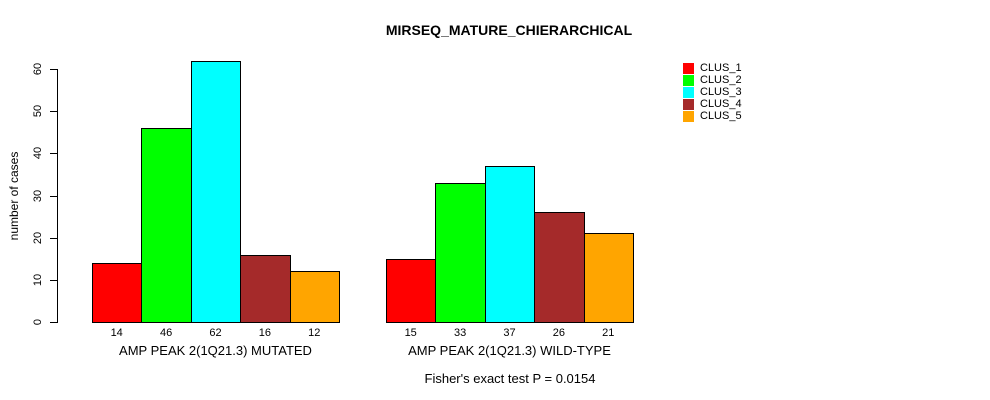 Image resolution: width=990 pixels, height=400 pixels. I want to click on y-axis-tick-label: 40, so click(38, 153).